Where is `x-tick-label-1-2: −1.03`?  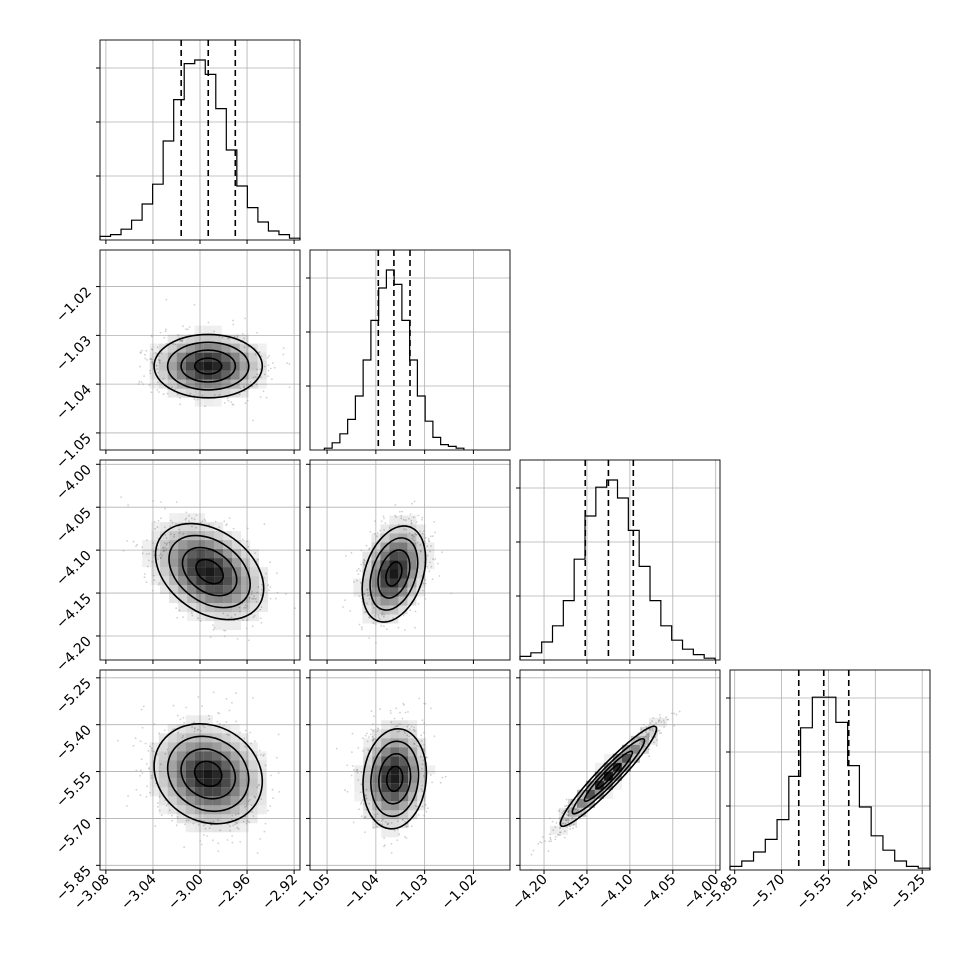 x-tick-label-1-2: −1.03 is located at coordinates (411, 893).